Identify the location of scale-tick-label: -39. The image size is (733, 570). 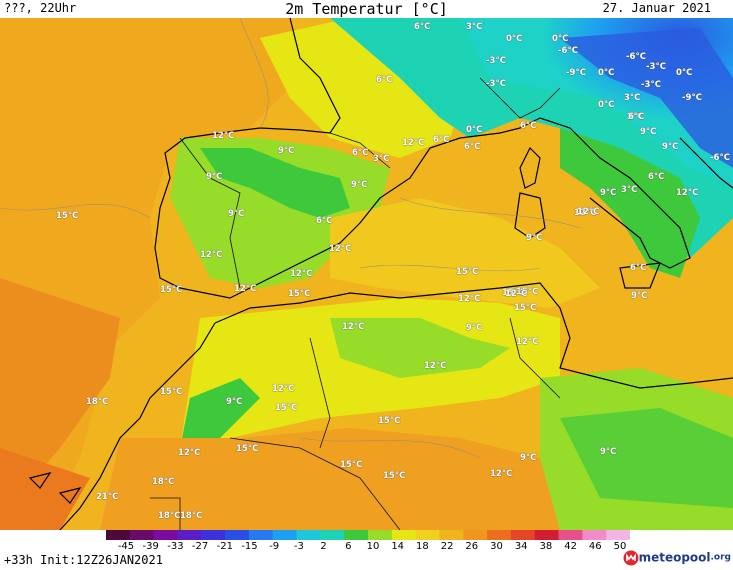
(150, 546).